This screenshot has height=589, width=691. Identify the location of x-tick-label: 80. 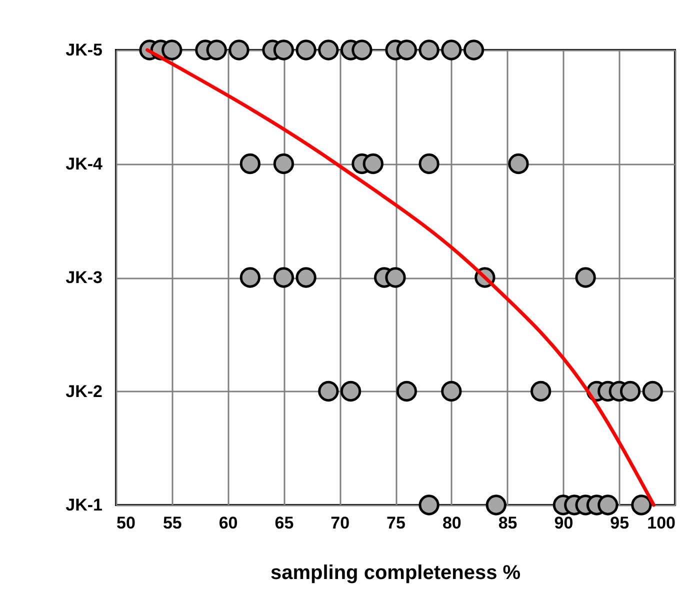
(452, 523).